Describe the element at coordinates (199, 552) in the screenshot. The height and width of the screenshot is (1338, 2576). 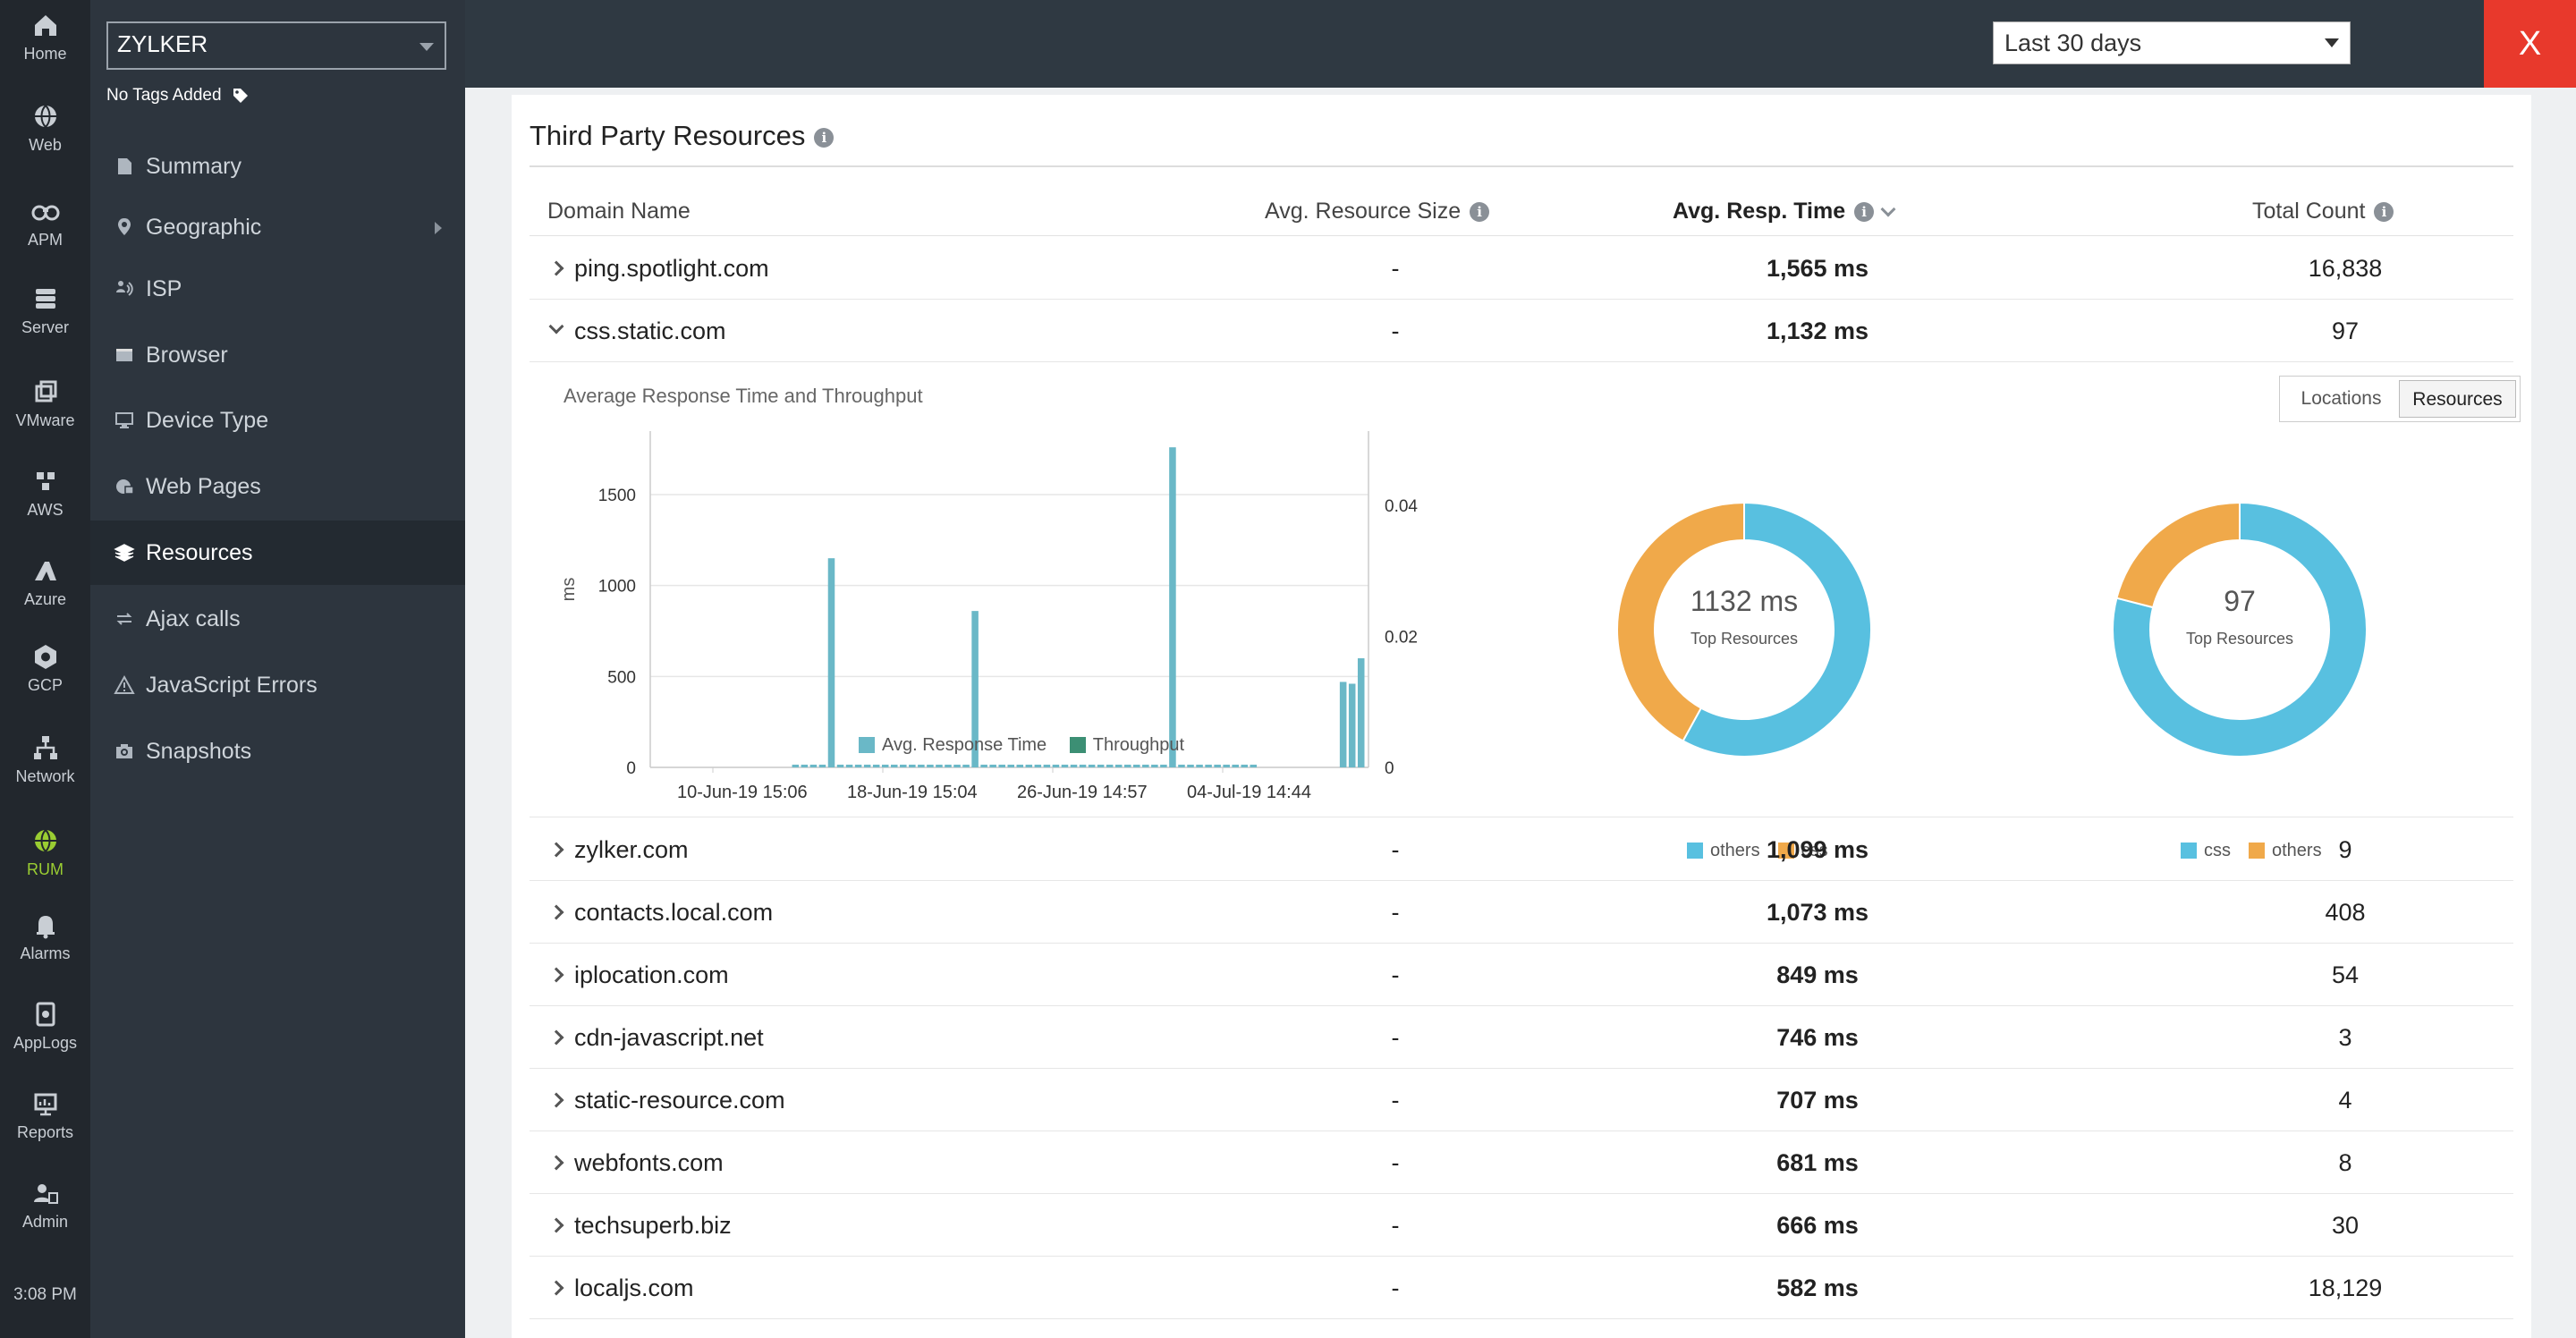
I see `nav-item-label: Resources` at that location.